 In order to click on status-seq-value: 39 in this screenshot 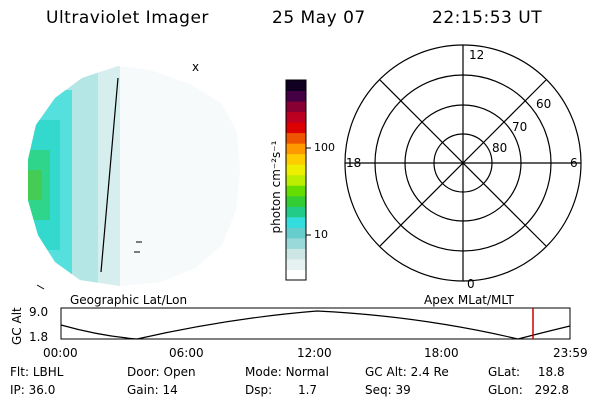, I will do `click(403, 390)`.